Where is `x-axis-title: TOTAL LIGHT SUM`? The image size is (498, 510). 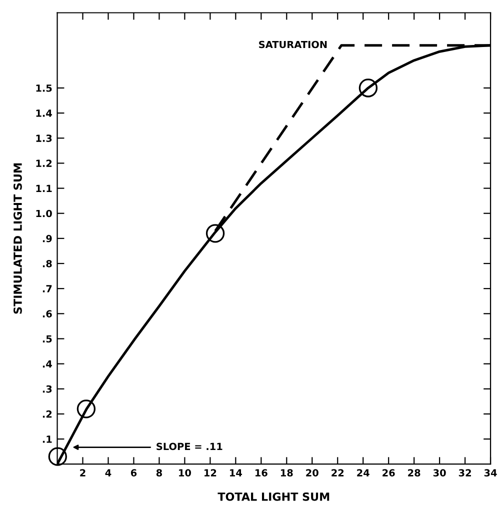
x-axis-title: TOTAL LIGHT SUM is located at coordinates (274, 496).